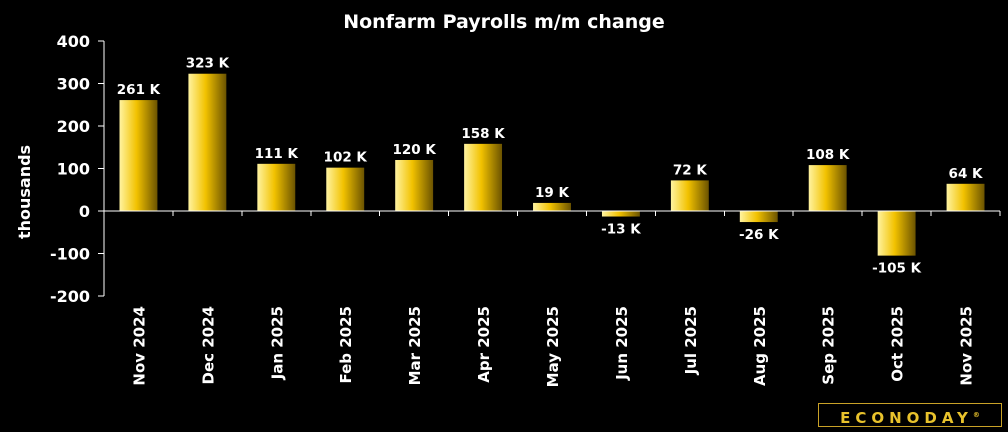 This screenshot has width=1008, height=432. What do you see at coordinates (691, 340) in the screenshot?
I see `x-tick-label: Jul 2025` at bounding box center [691, 340].